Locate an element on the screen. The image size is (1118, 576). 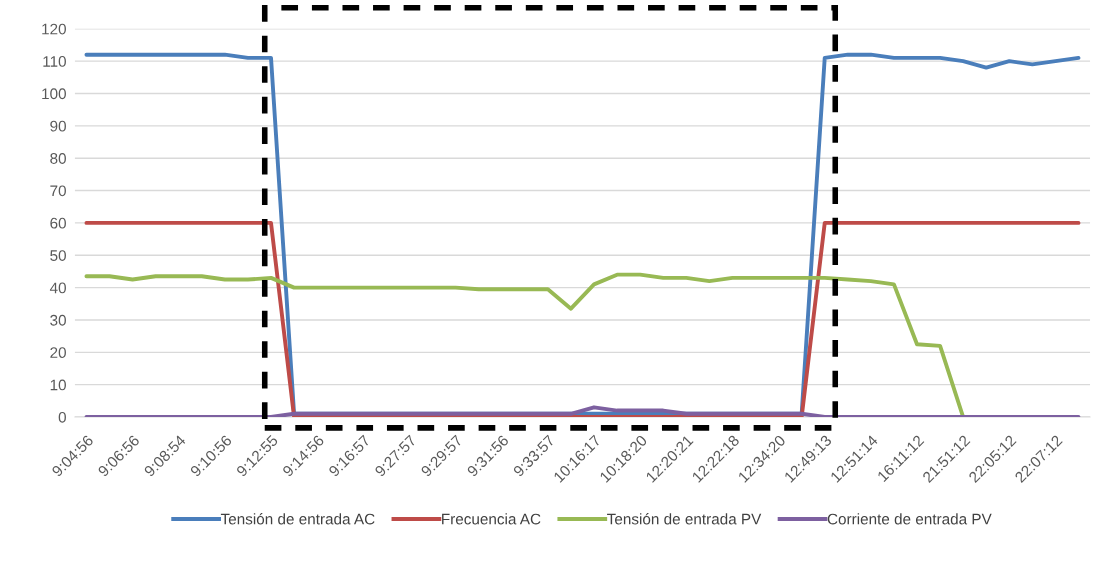
y-tick-label: 30 is located at coordinates (58, 320).